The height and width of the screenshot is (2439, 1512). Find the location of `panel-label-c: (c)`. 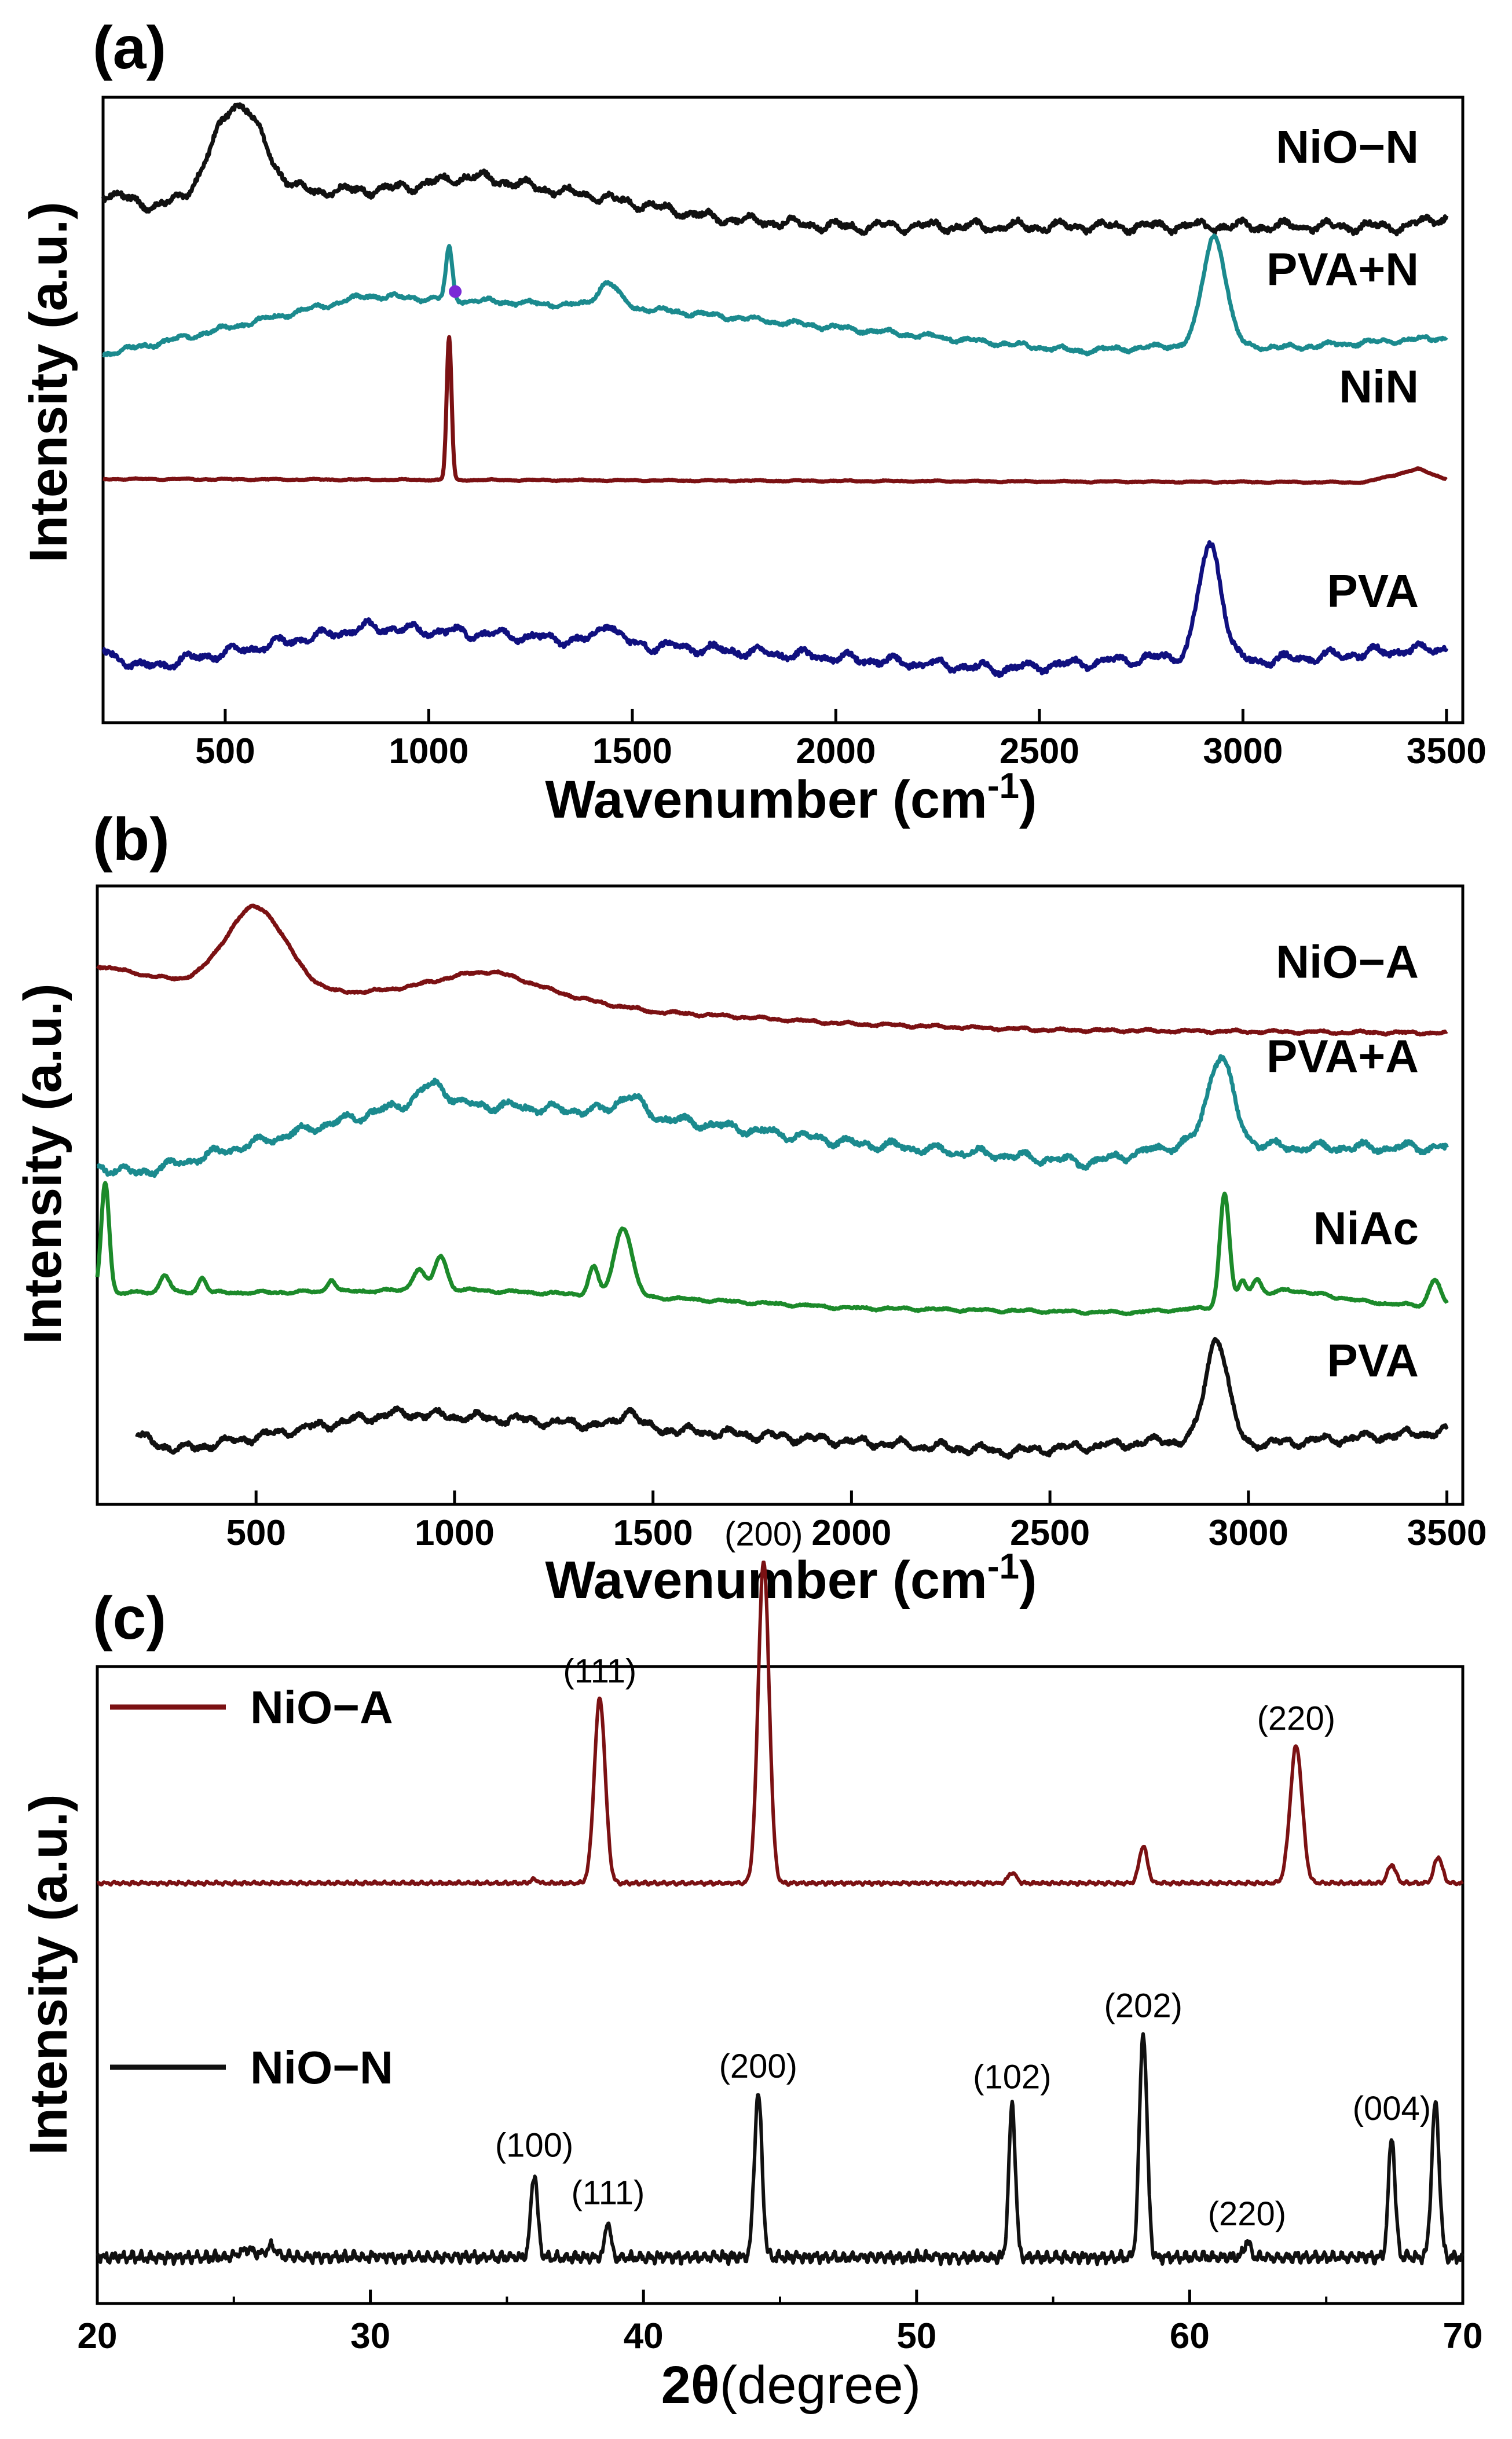

panel-label-c: (c) is located at coordinates (129, 1619).